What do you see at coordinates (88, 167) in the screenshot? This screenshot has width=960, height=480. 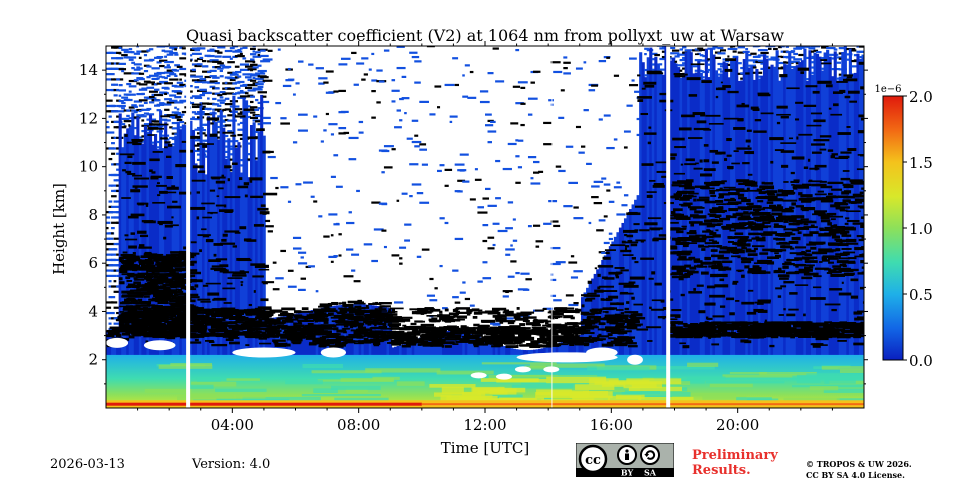 I see `y-tick-label: 10` at bounding box center [88, 167].